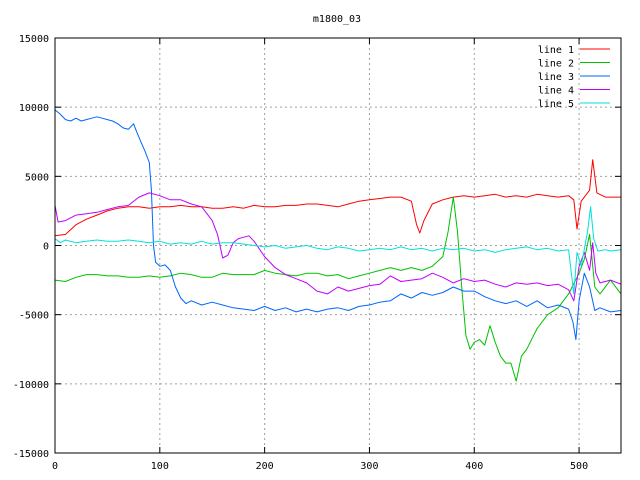 Image resolution: width=640 pixels, height=480 pixels. What do you see at coordinates (556, 64) in the screenshot?
I see `legend-label: line 2` at bounding box center [556, 64].